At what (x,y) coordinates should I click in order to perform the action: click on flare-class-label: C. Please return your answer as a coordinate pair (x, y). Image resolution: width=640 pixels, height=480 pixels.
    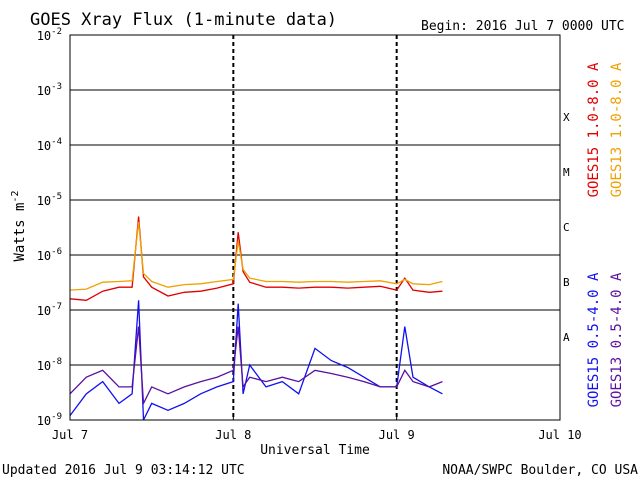
    Looking at the image, I should click on (566, 227).